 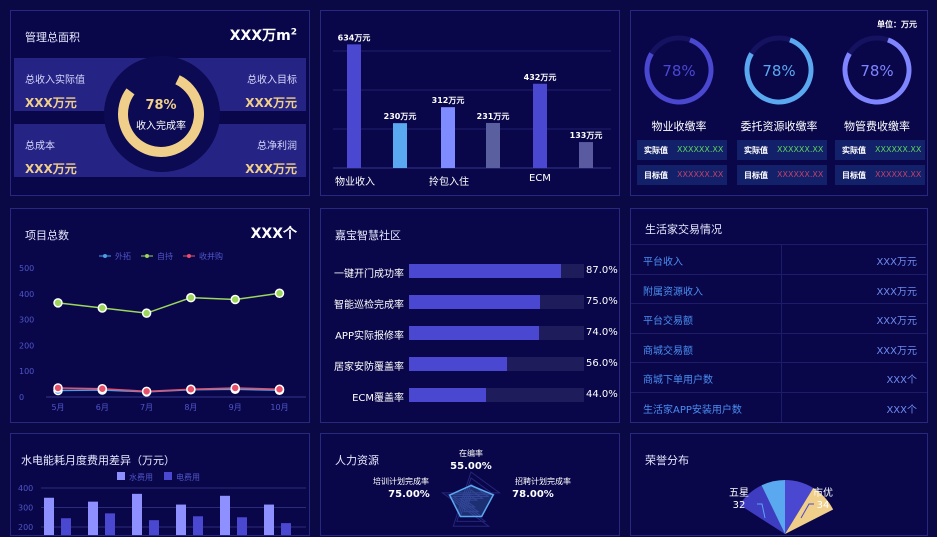 I want to click on pie-label-value: 32, so click(x=739, y=505).